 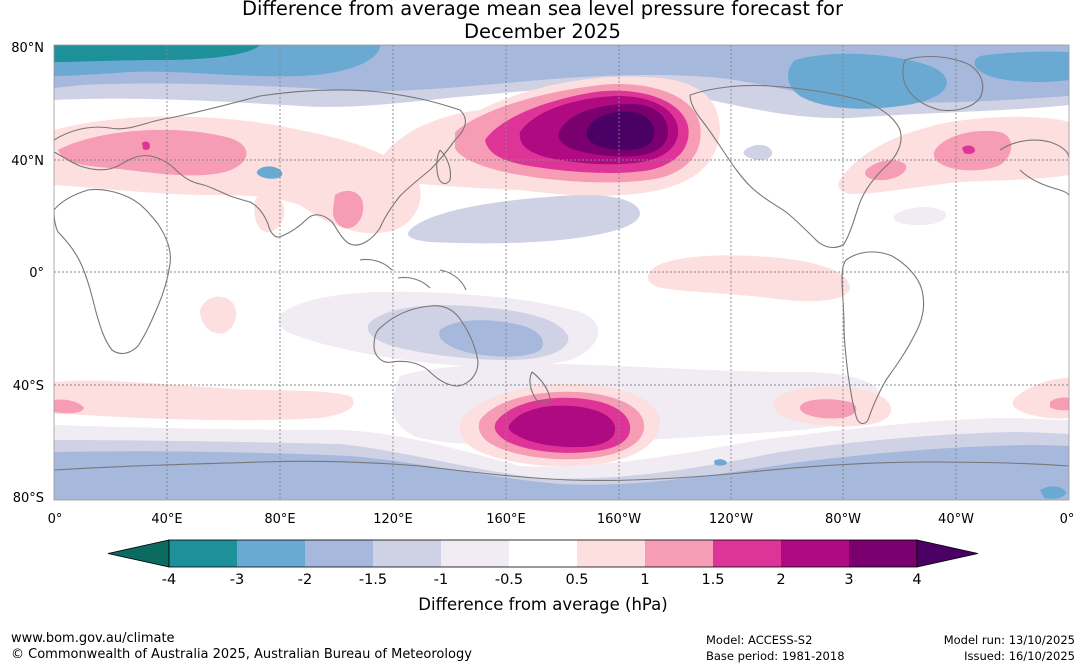 I want to click on colorbar-ticks: -4 -3 -2 -1.5 -1 -0.5 0.5 1 1.5 2 3 4, so click(x=542, y=580).